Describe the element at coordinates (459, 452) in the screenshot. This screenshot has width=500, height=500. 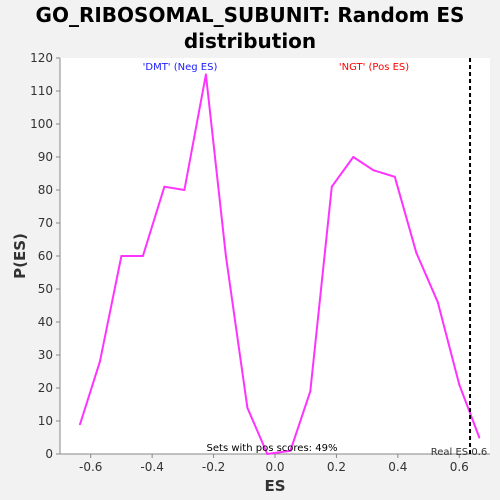
I see `real-es-label: Real ES 0.6` at that location.